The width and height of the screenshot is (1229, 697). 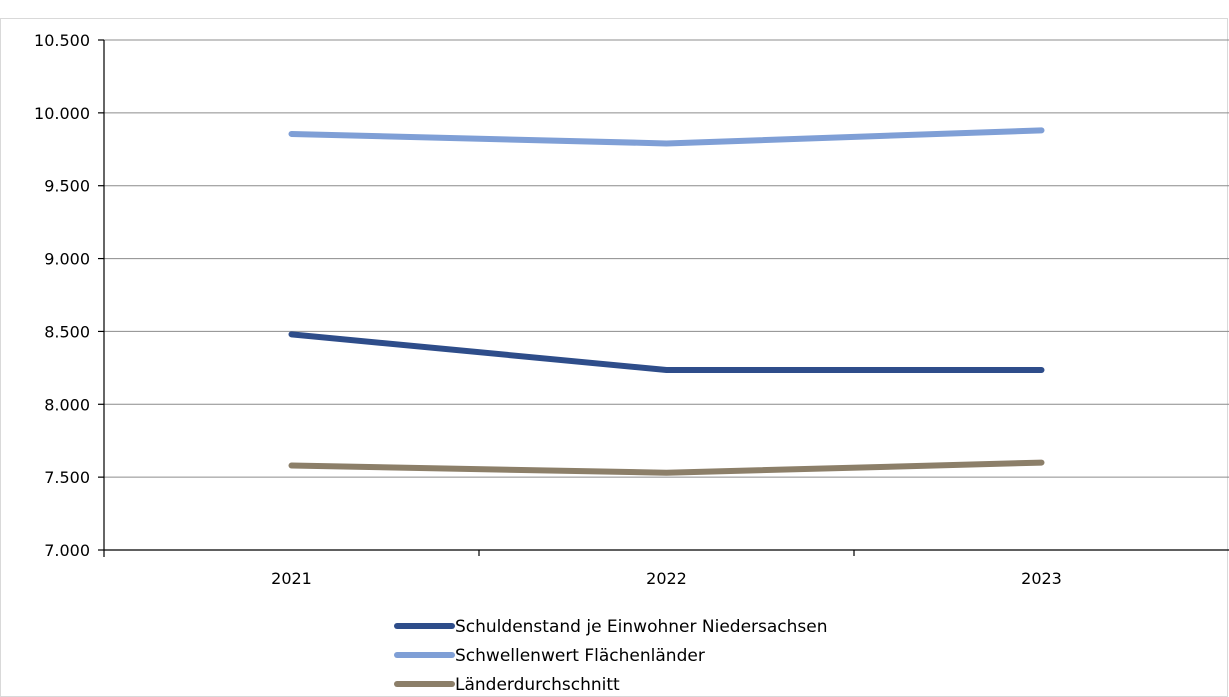 What do you see at coordinates (580, 656) in the screenshot?
I see `legend-label-1: Schwellenwert Flächenländer` at bounding box center [580, 656].